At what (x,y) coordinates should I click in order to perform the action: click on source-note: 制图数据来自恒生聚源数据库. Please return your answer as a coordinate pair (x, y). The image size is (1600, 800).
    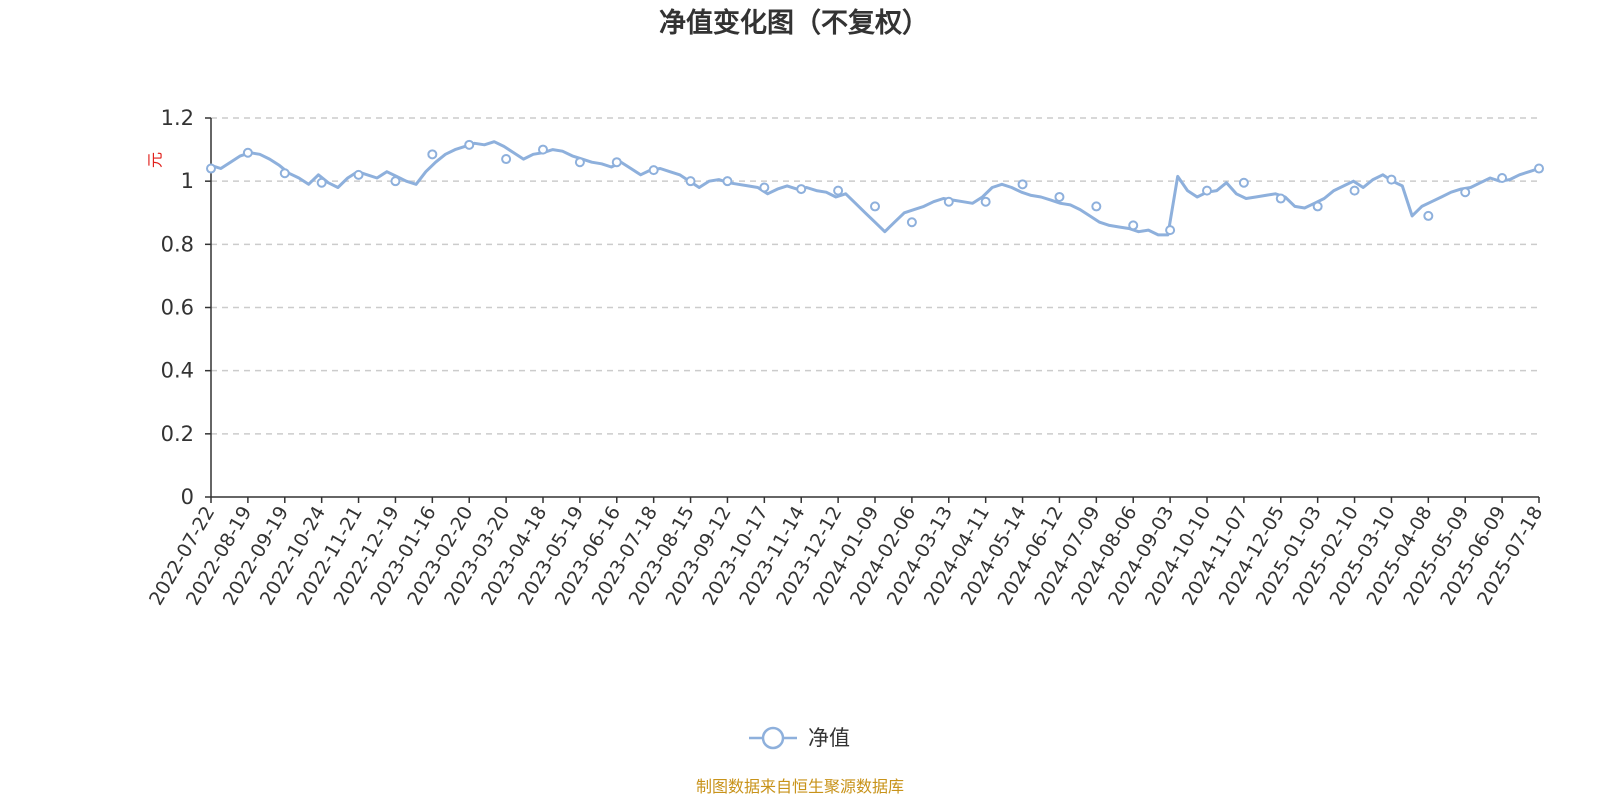
    Looking at the image, I should click on (800, 786).